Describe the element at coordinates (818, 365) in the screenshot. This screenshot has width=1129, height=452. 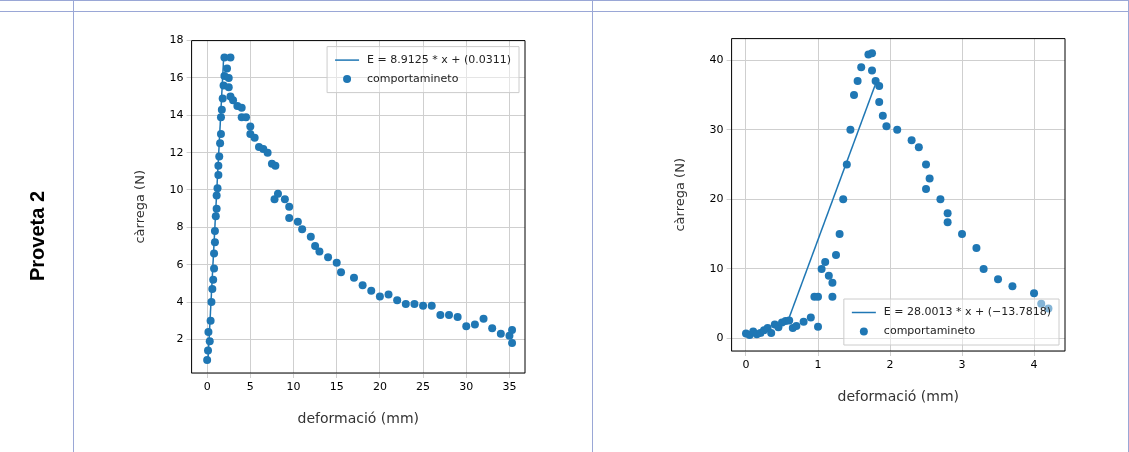
I see `x-tick-label: 1` at that location.